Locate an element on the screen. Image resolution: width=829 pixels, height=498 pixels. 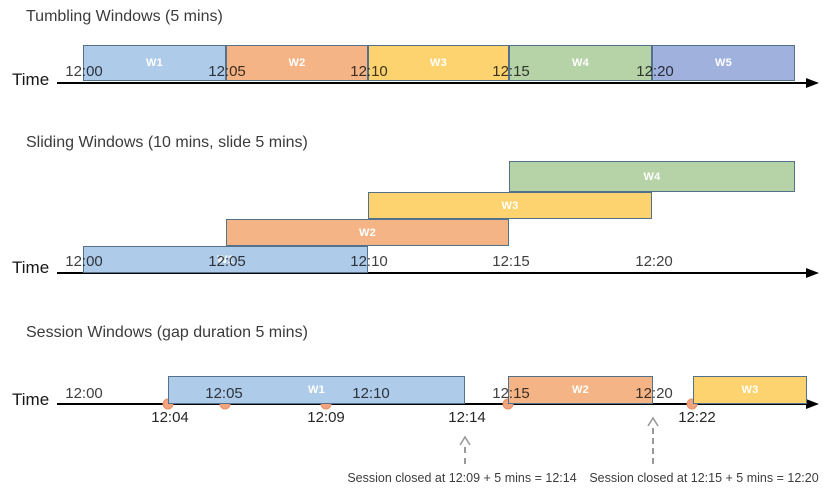
sliding-title: Sliding Windows (10 mins, slide 5 mins) is located at coordinates (167, 142).